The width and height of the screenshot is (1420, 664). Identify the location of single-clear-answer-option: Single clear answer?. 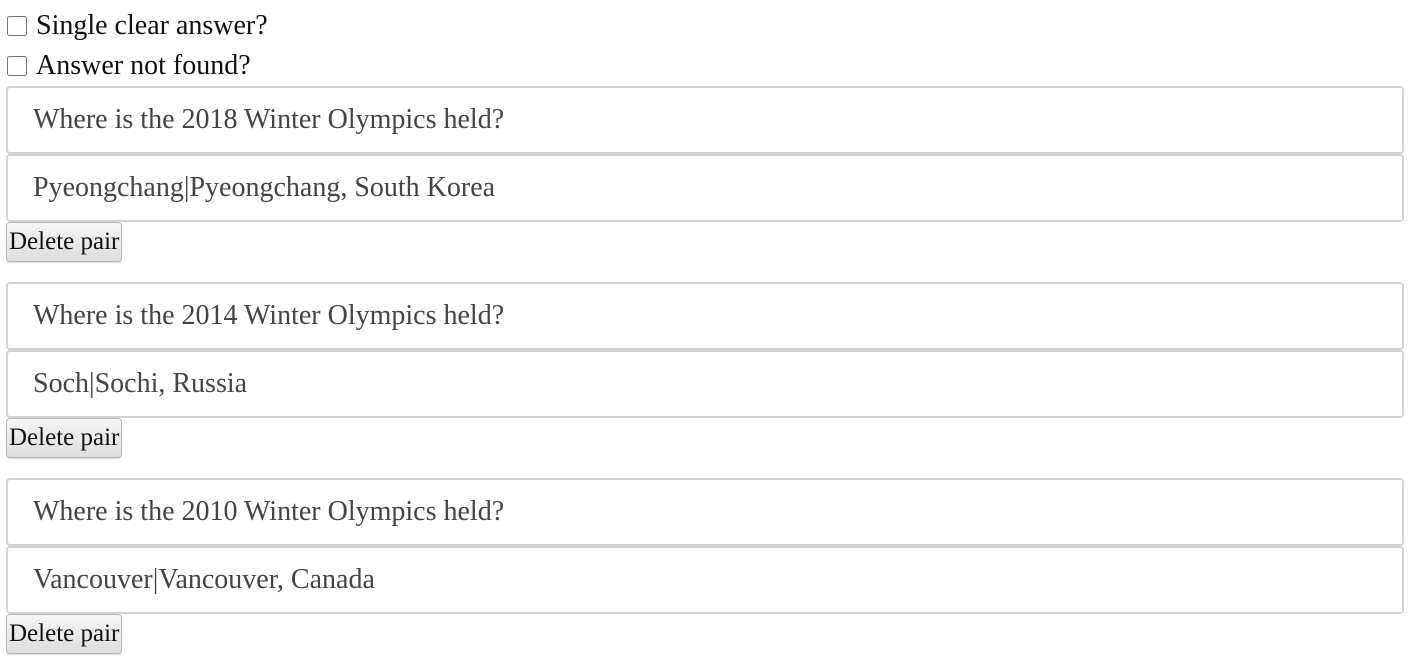
(137, 26).